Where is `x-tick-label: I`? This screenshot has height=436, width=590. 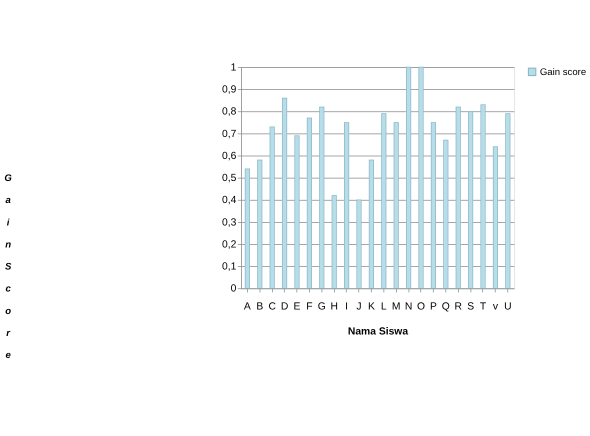 x-tick-label: I is located at coordinates (346, 306).